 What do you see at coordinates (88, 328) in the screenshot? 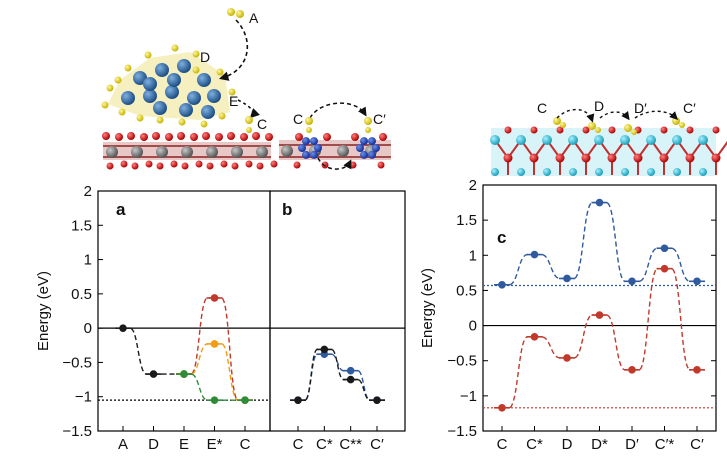
I see `panel-a-ytick-label: 0` at bounding box center [88, 328].